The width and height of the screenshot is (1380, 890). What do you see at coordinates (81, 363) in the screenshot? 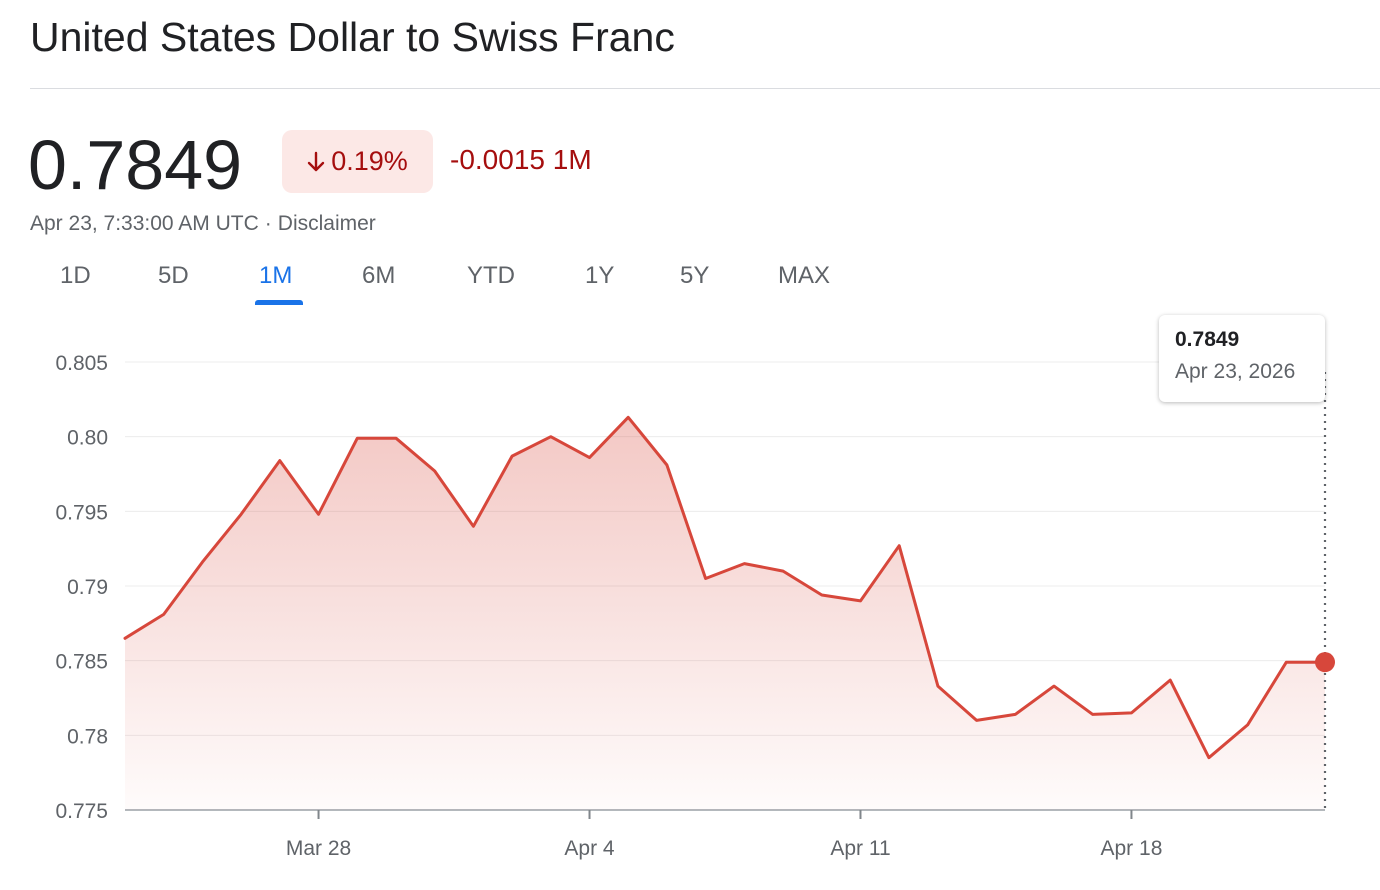
I see `y-tick-label: 0.805` at bounding box center [81, 363].